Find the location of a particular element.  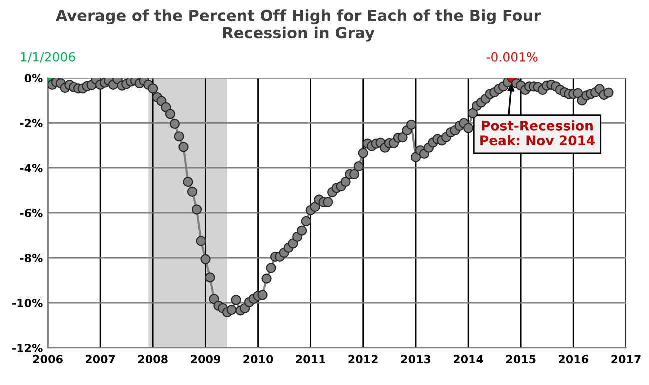

x-tick-label: 2010 is located at coordinates (259, 359).